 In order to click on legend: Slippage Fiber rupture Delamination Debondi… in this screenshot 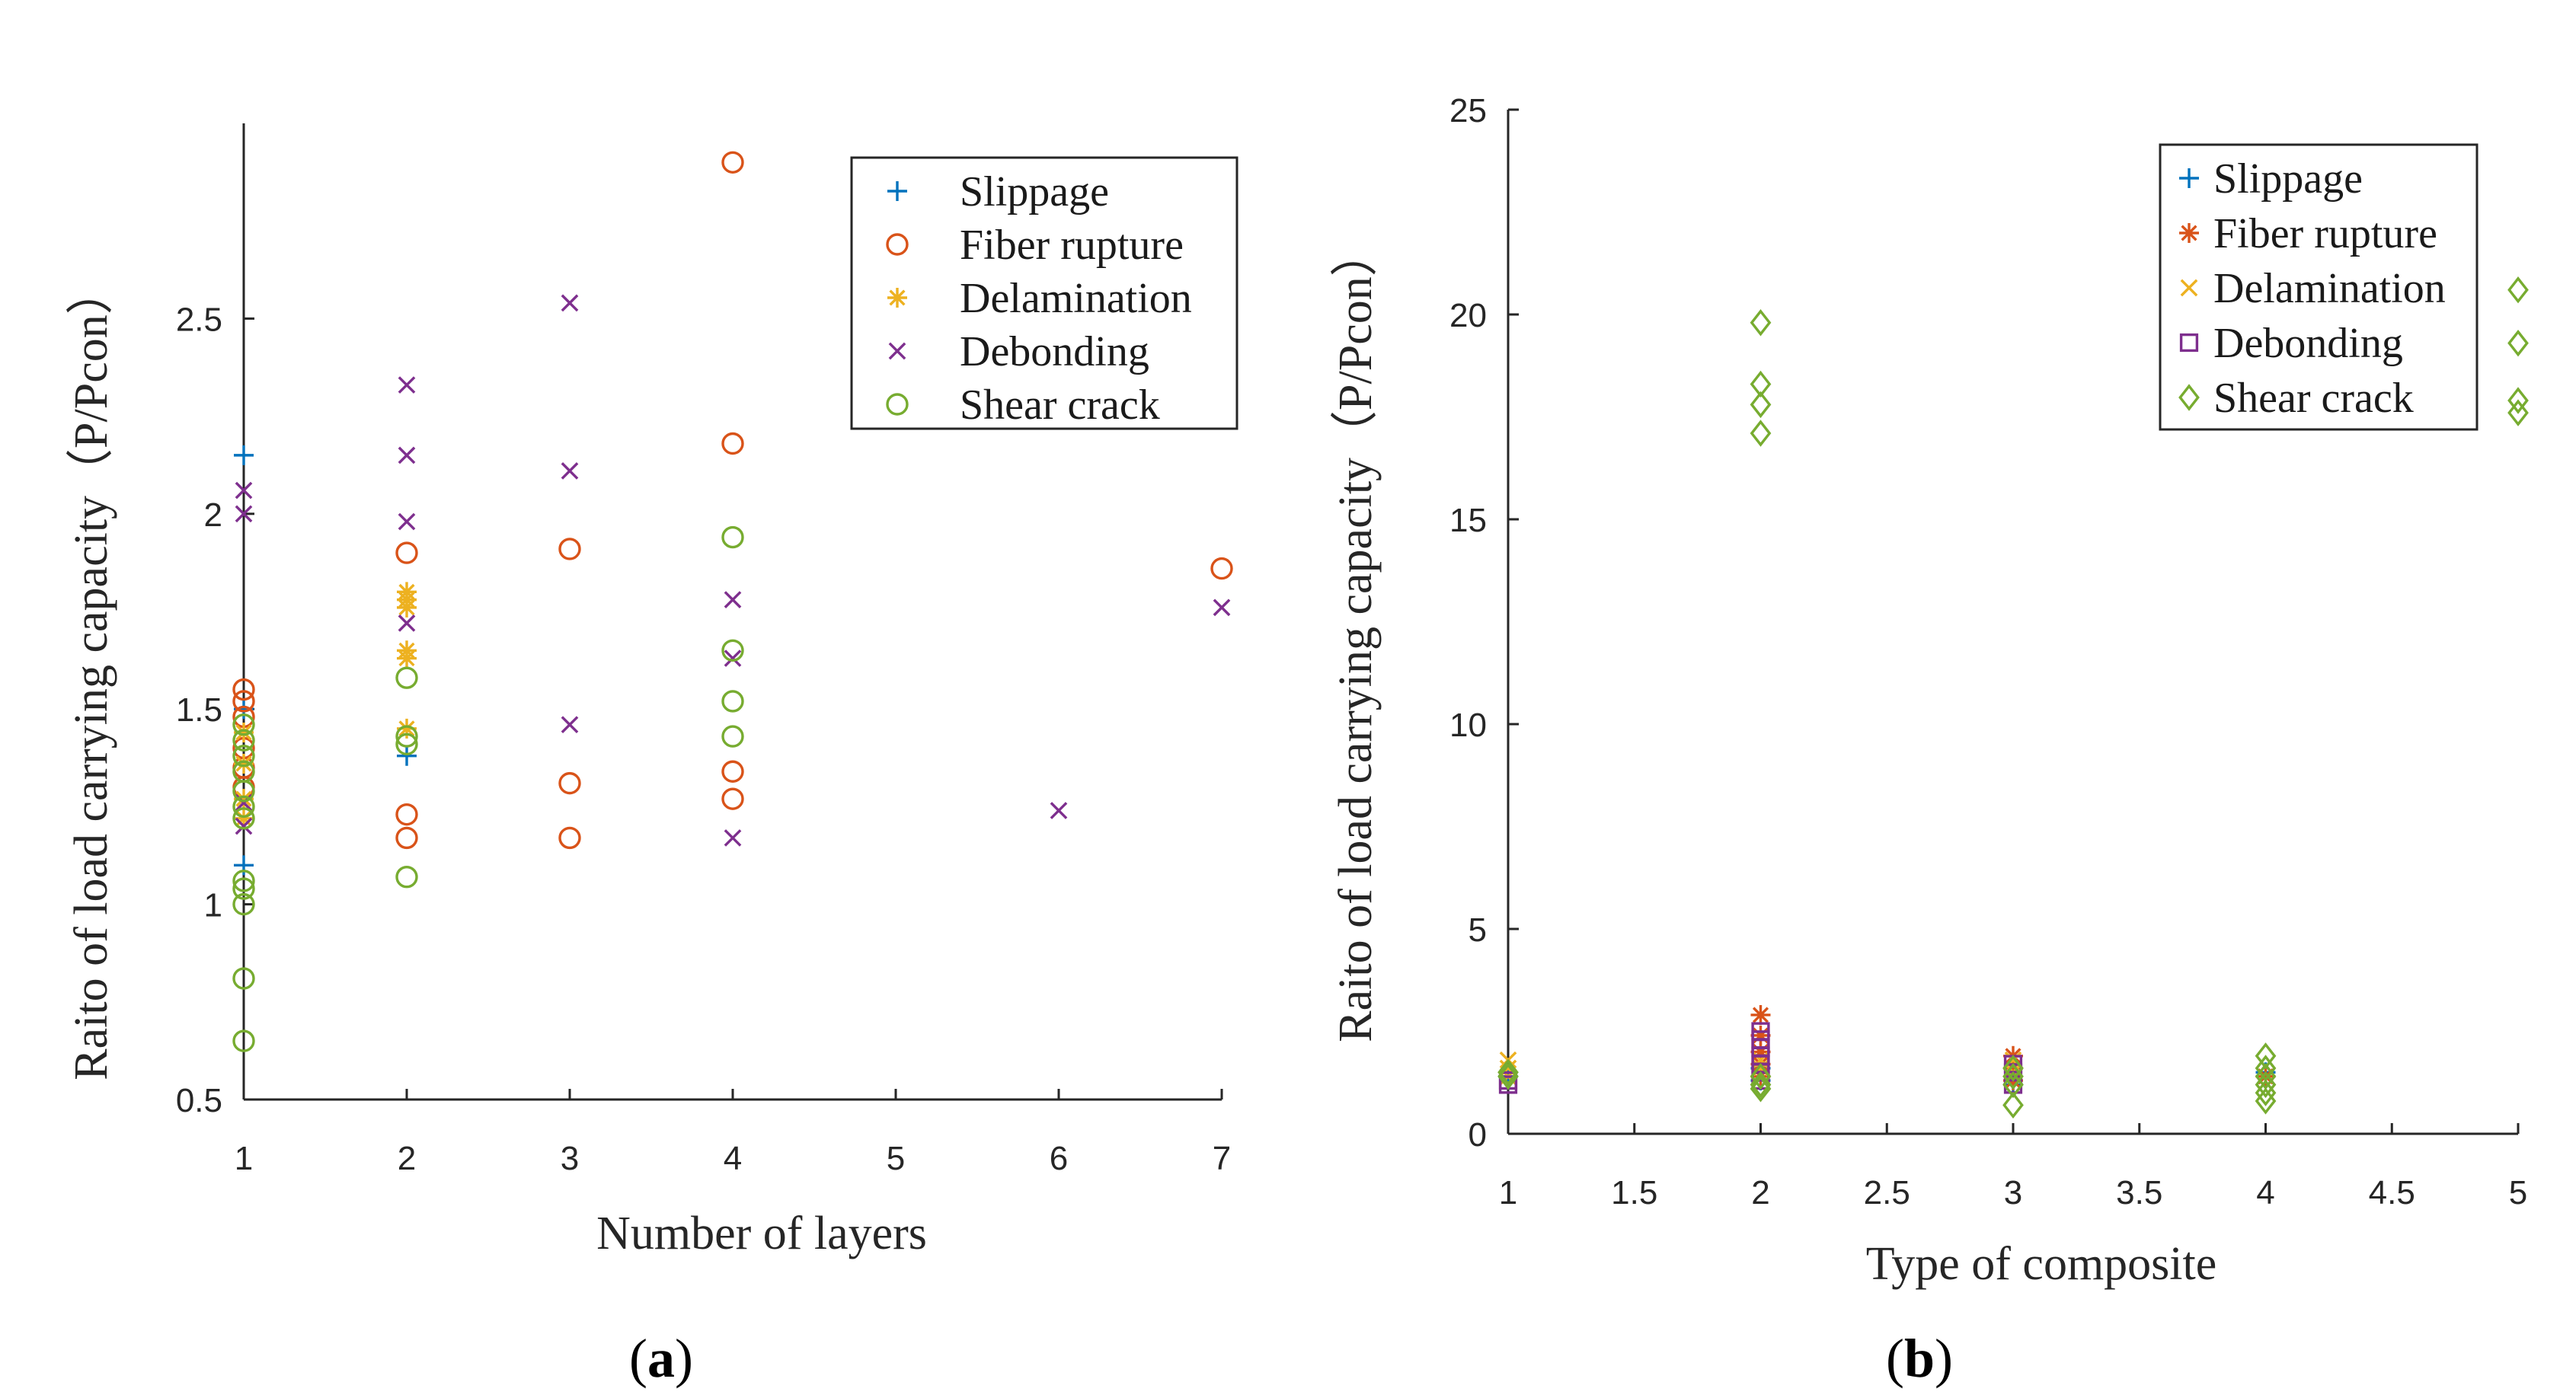, I will do `click(2319, 287)`.